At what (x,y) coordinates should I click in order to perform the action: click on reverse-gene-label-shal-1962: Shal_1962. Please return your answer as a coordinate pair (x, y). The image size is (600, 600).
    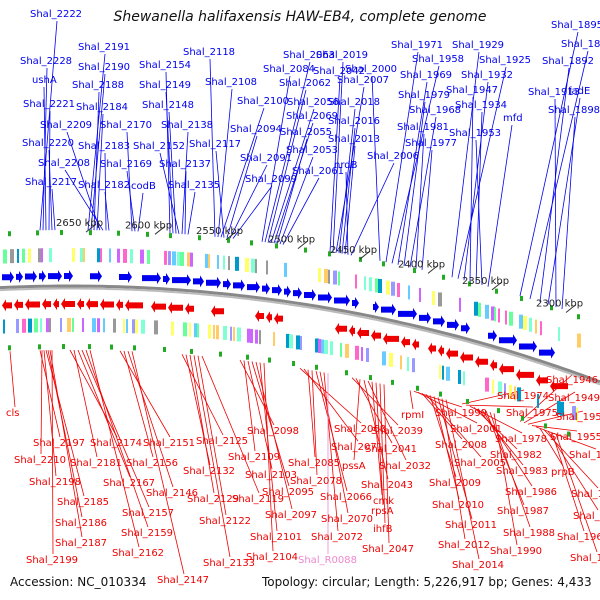
    Looking at the image, I should click on (585, 494).